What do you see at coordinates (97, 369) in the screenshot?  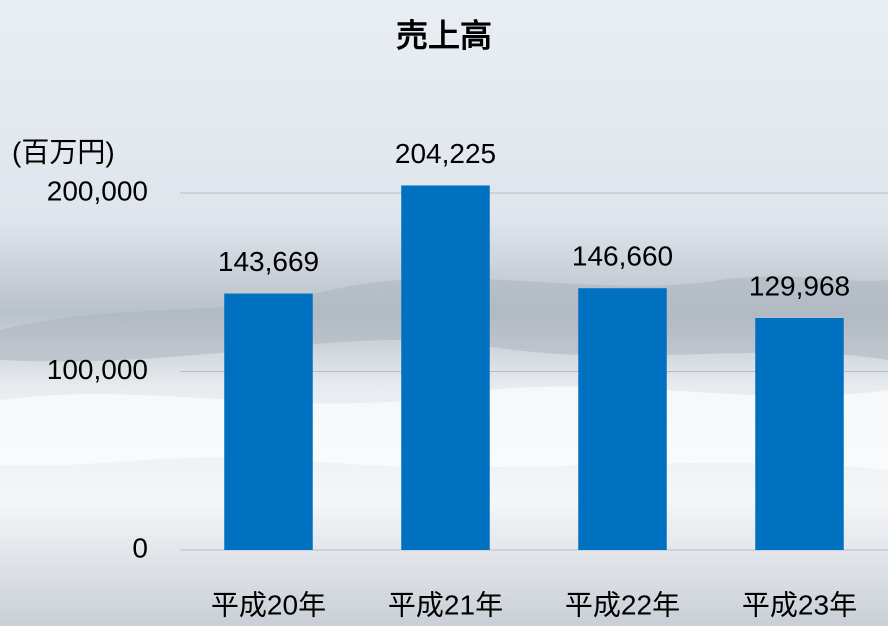 I see `y-tick-label: 100,000` at bounding box center [97, 369].